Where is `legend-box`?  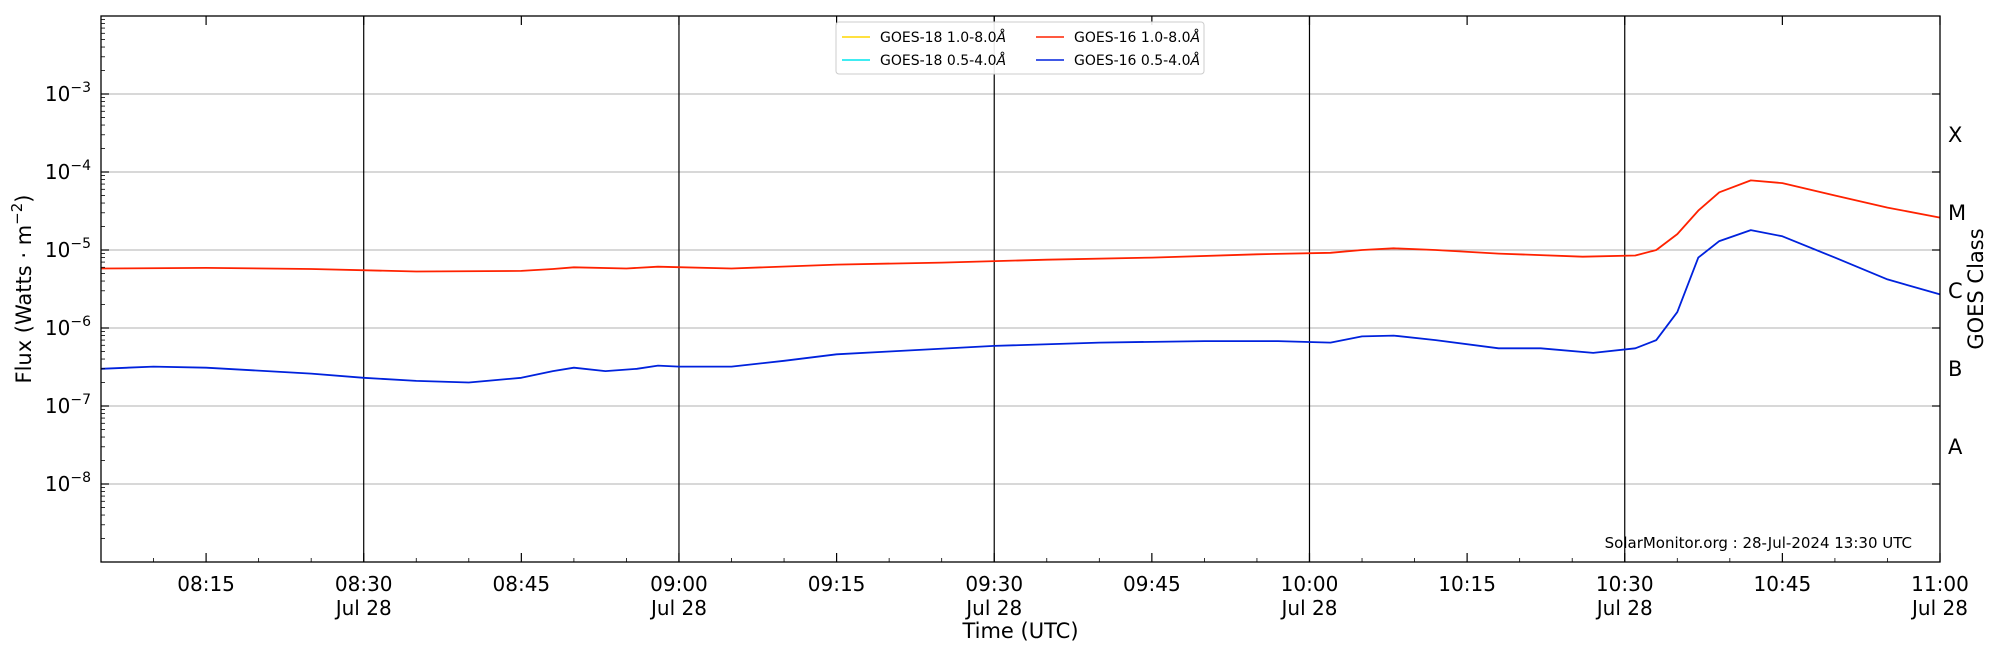
legend-box is located at coordinates (1020, 48).